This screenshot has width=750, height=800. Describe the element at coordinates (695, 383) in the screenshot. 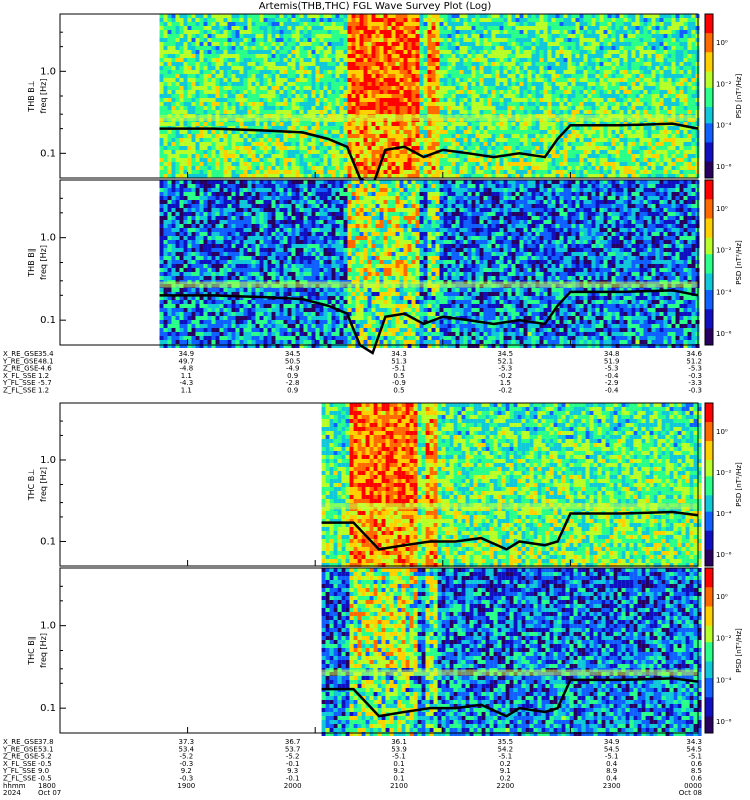

I see `ephem-cell: -3.3` at that location.